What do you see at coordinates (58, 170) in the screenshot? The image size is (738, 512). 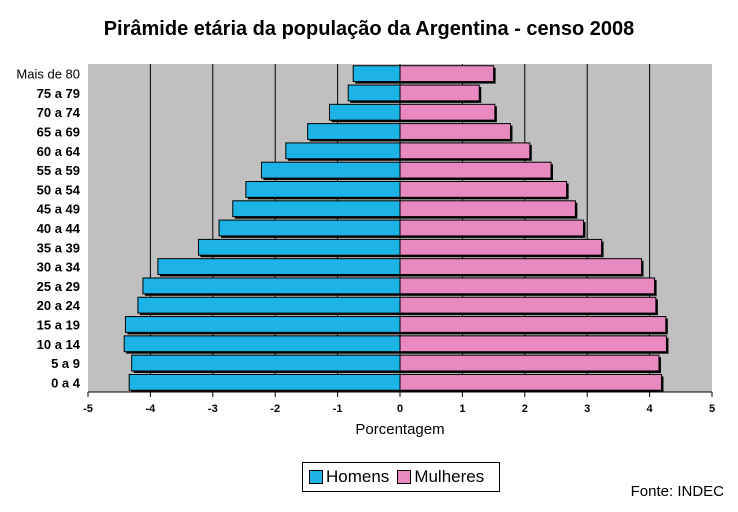 I see `y-tick-label: 55 a 59` at bounding box center [58, 170].